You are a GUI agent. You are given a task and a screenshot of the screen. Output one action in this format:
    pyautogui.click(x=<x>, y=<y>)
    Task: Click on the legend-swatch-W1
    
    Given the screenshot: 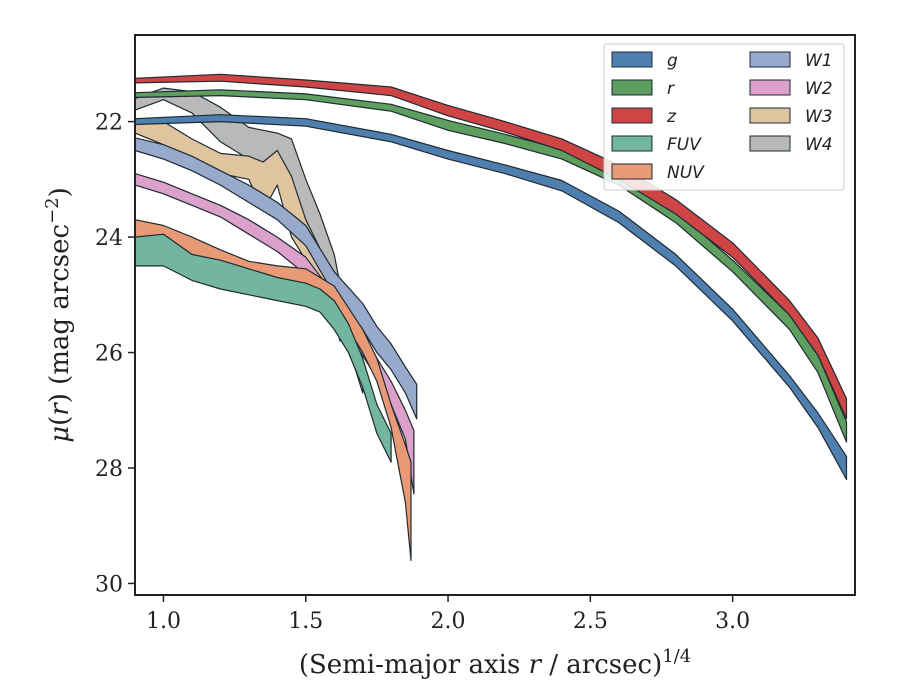 What is the action you would take?
    pyautogui.click(x=770, y=59)
    